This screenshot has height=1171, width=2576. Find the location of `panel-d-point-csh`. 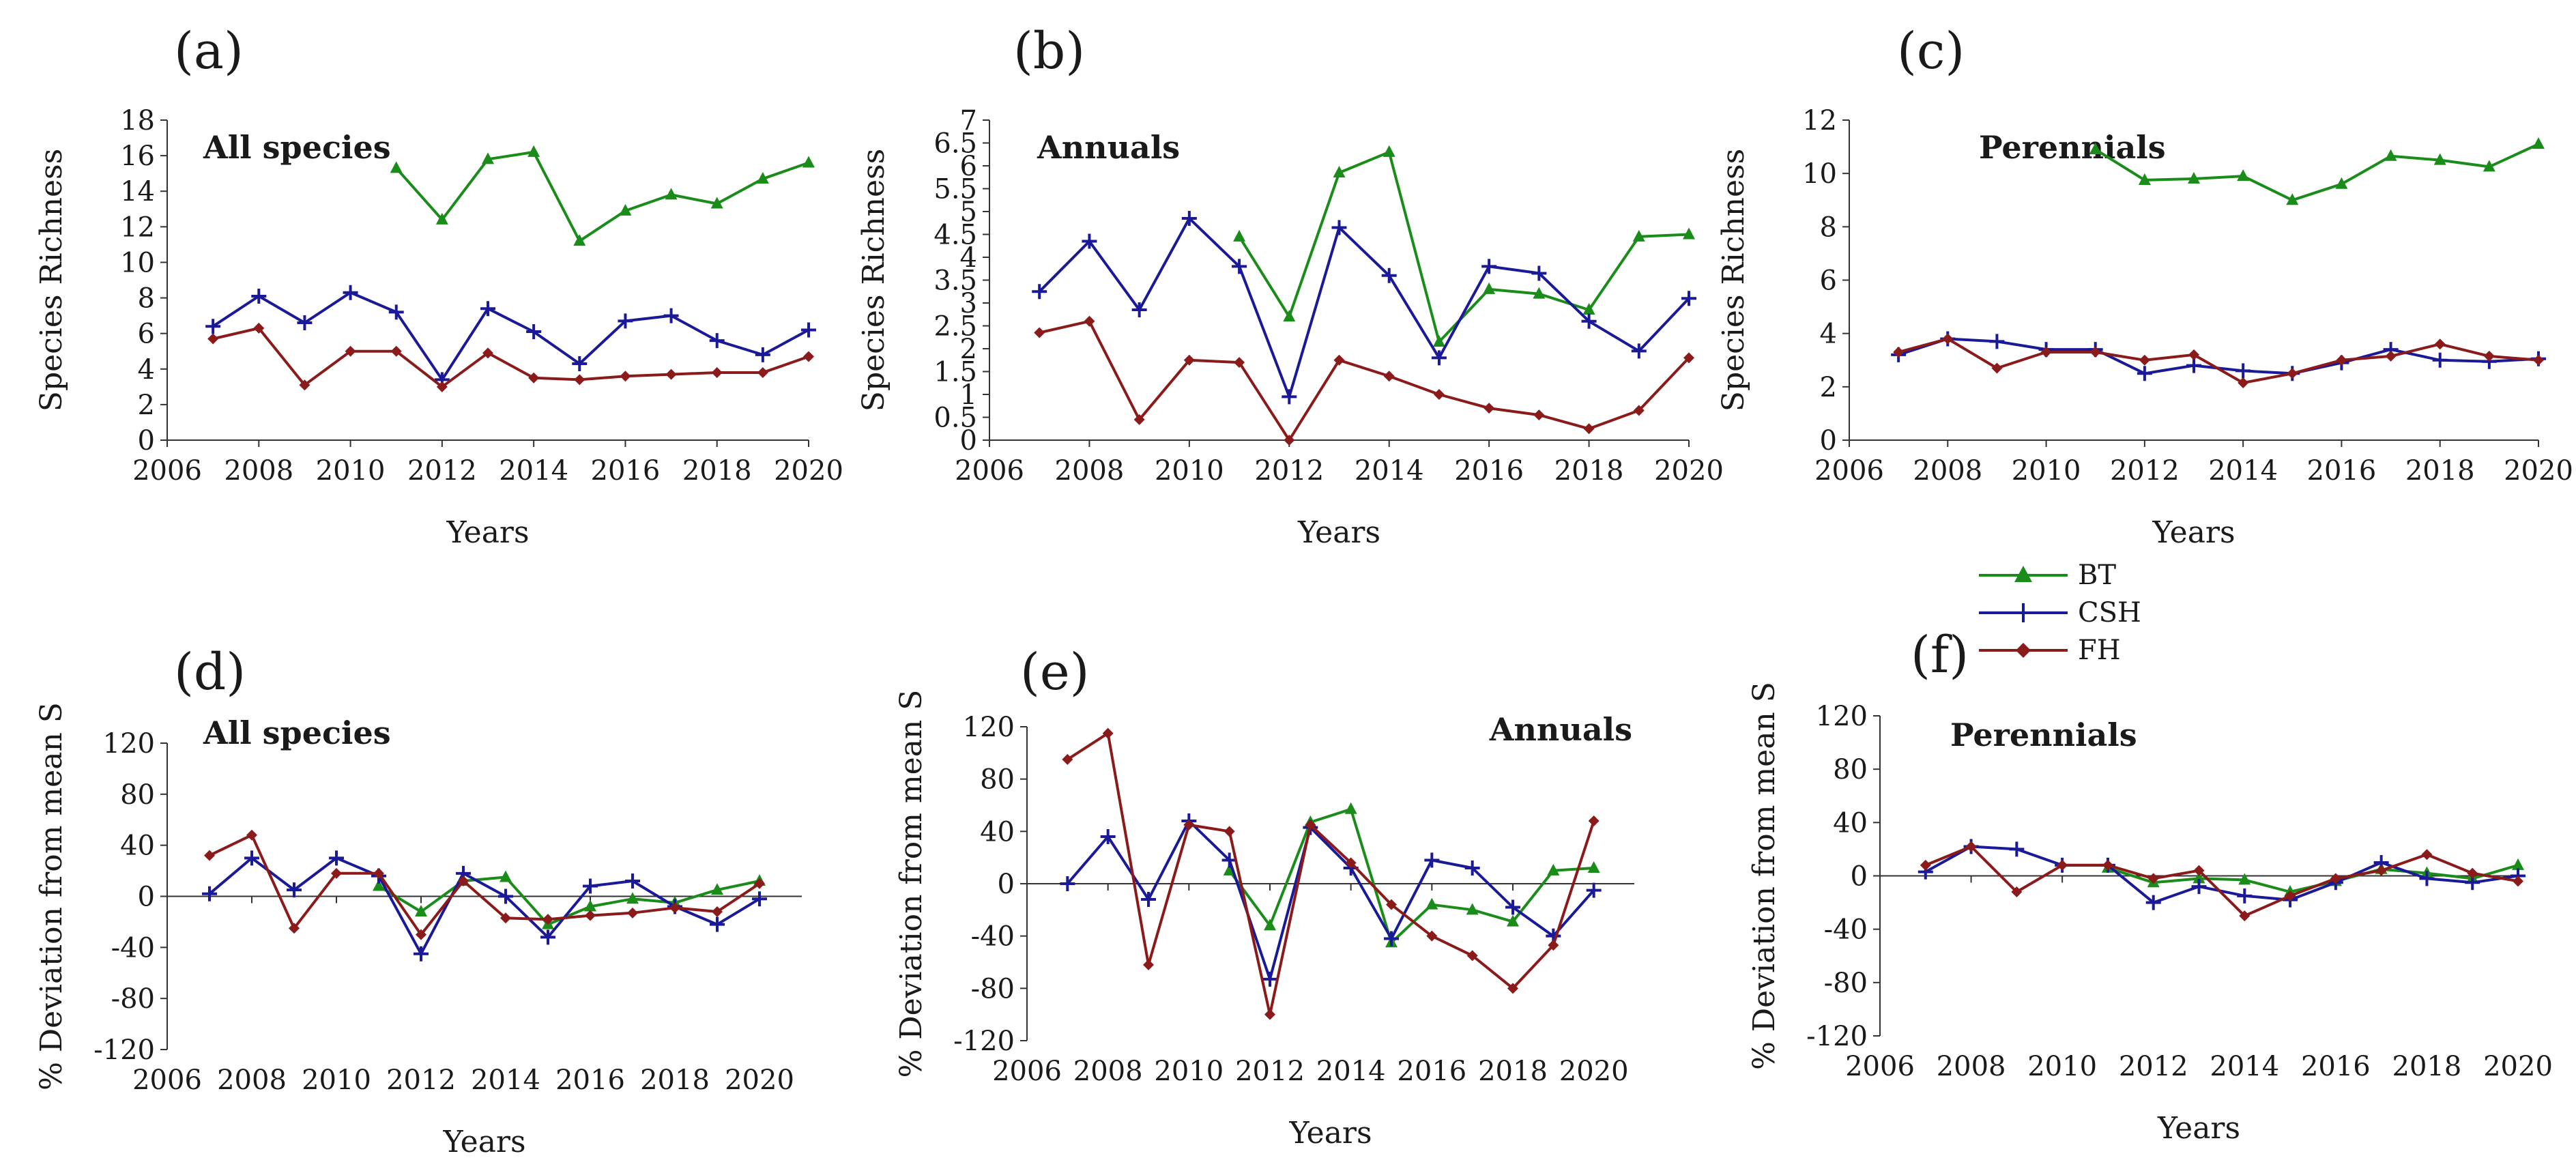

panel-d-point-csh is located at coordinates (251, 858).